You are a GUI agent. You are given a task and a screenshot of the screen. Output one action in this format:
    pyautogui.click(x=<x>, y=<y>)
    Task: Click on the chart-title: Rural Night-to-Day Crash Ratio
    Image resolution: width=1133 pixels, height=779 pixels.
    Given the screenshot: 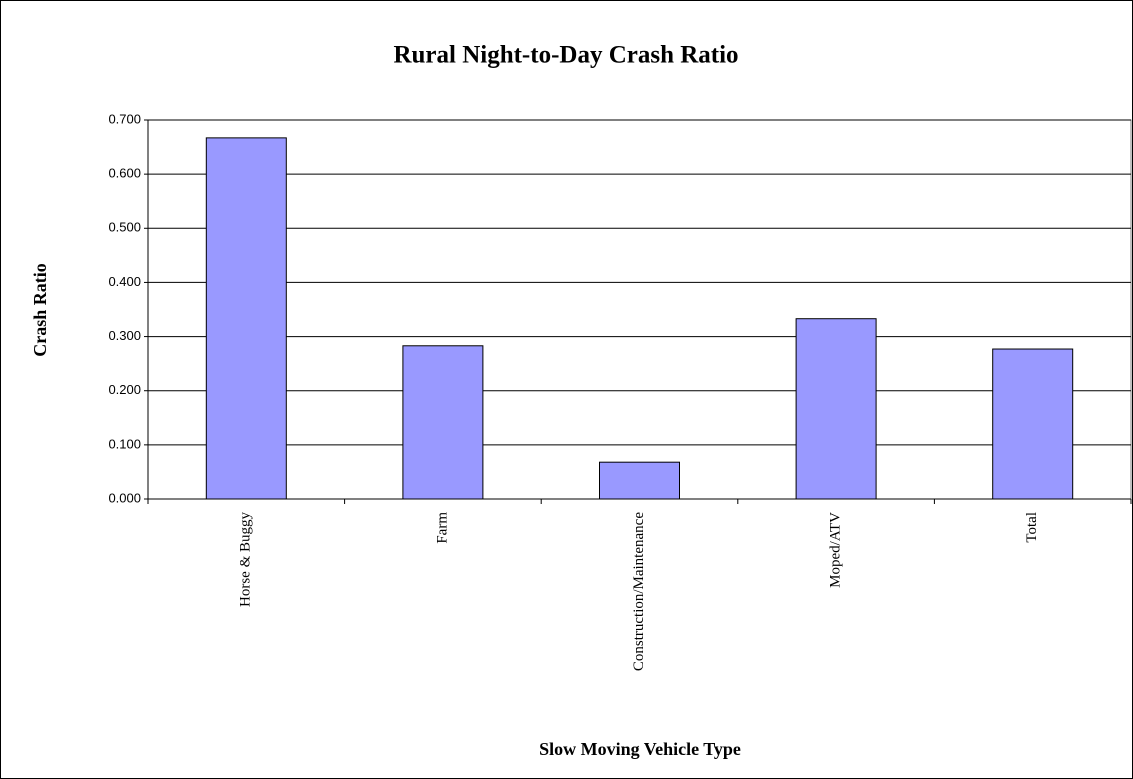 What is the action you would take?
    pyautogui.click(x=565, y=55)
    